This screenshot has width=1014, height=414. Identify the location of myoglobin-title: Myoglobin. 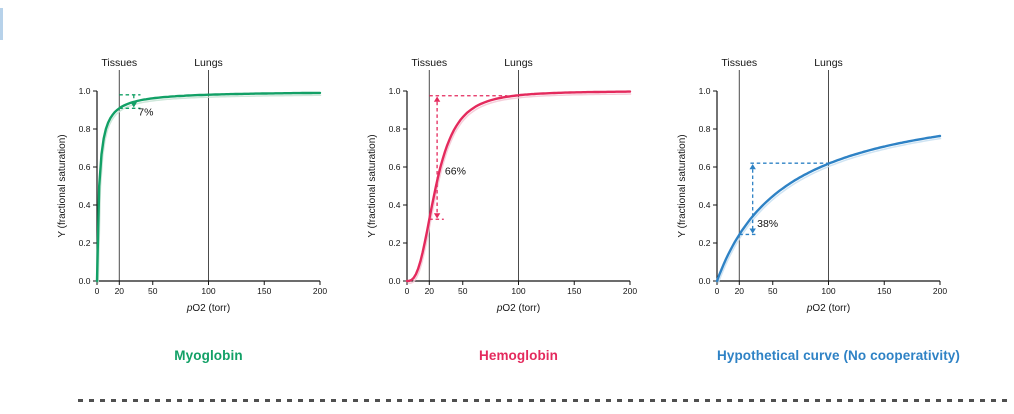
(208, 355).